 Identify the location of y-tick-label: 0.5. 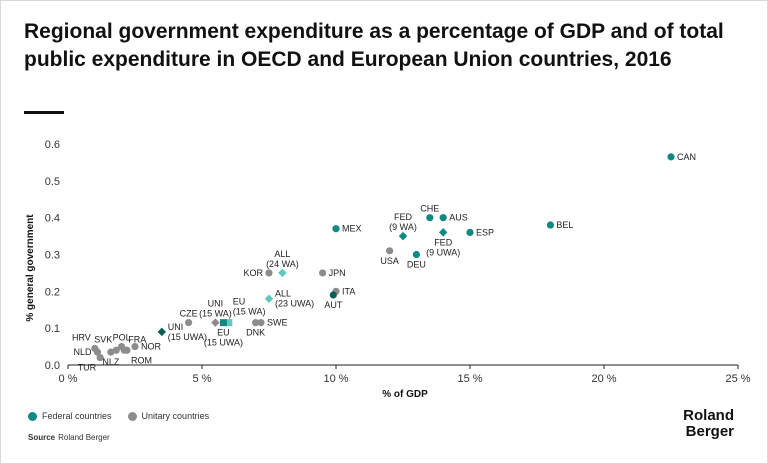
(52, 182).